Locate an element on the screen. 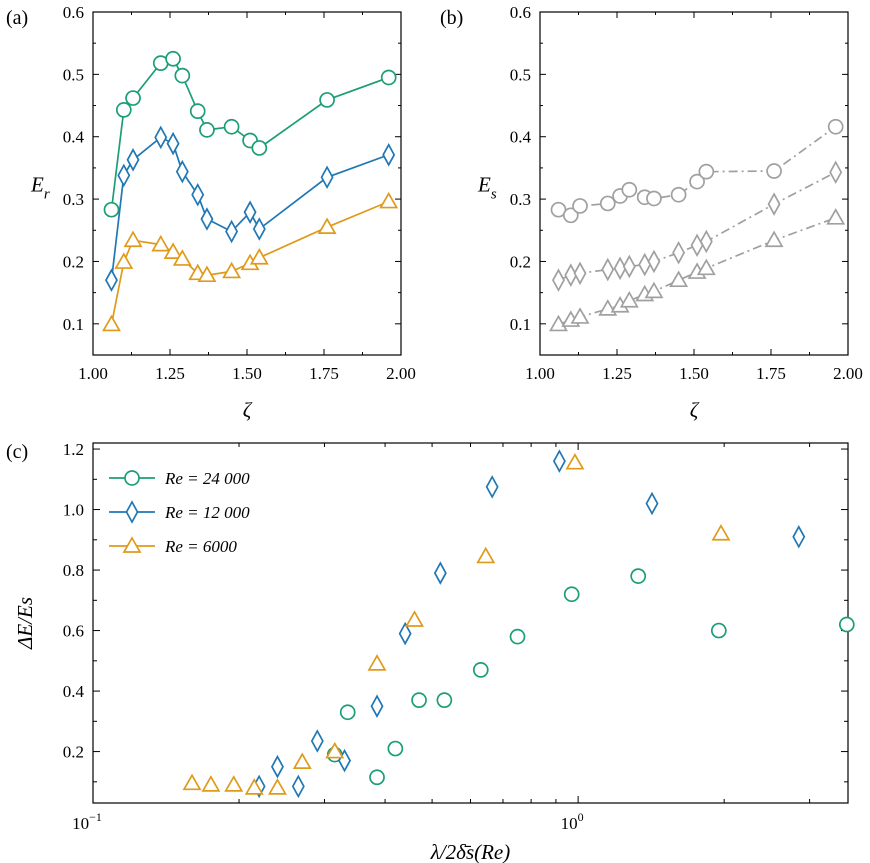  panel-c-ytick-label: 0.8 is located at coordinates (73, 570).